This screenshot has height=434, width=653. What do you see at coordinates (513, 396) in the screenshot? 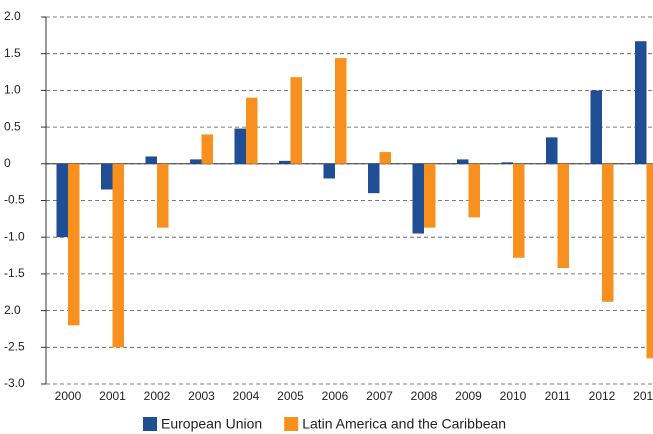
I see `x-tick-label: 2010` at bounding box center [513, 396].